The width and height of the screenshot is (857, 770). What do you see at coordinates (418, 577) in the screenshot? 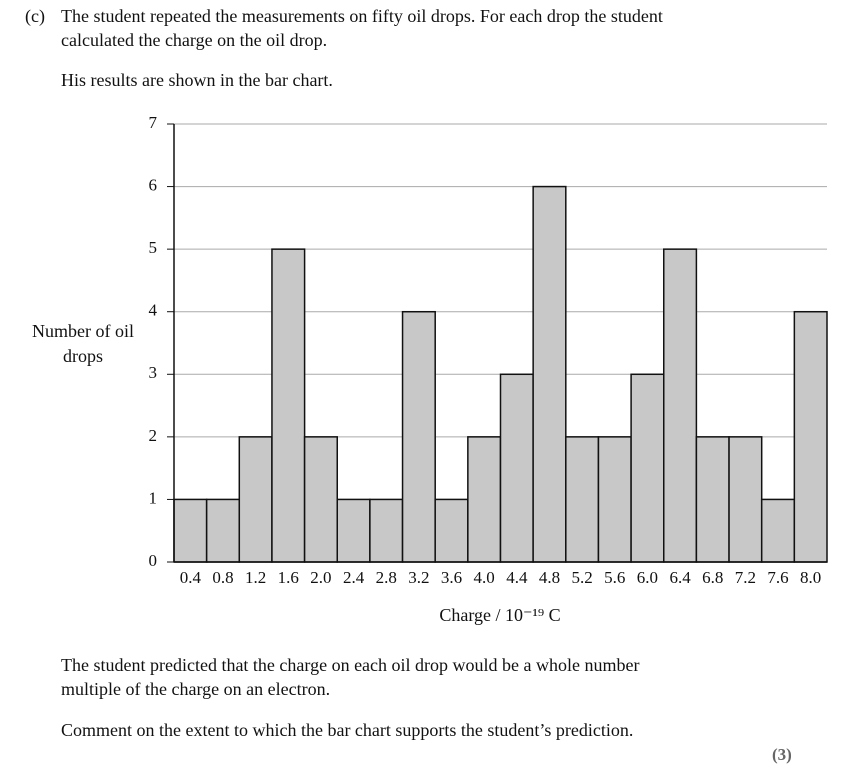
I see `x-tick-label: 3.2` at bounding box center [418, 577].